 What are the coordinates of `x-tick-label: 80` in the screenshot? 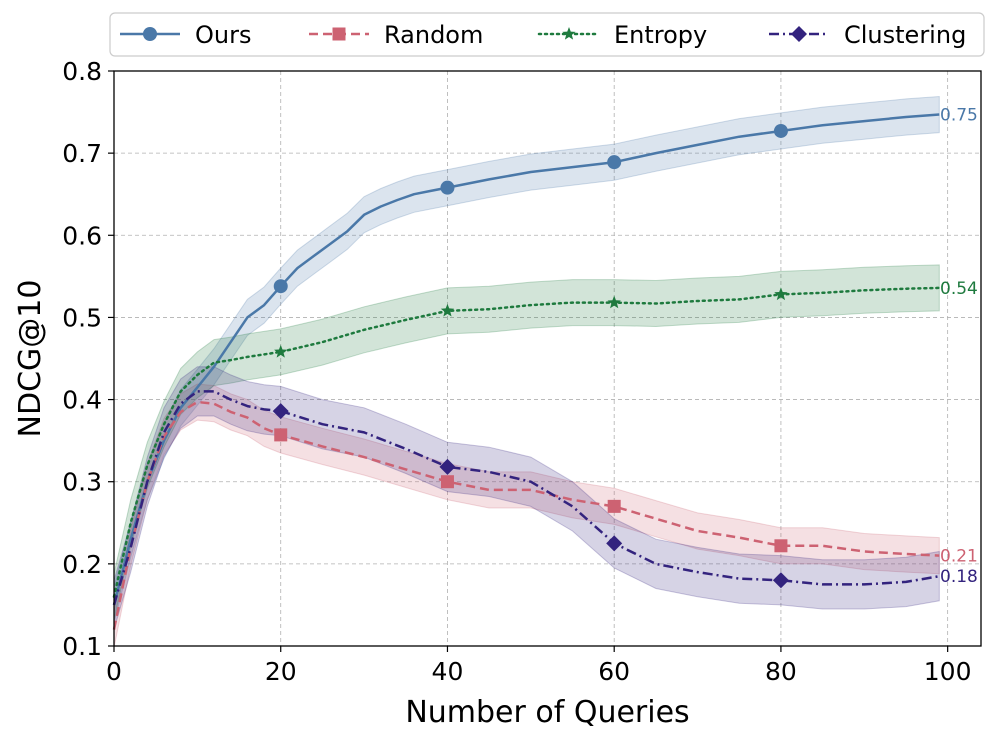 It's located at (781, 671).